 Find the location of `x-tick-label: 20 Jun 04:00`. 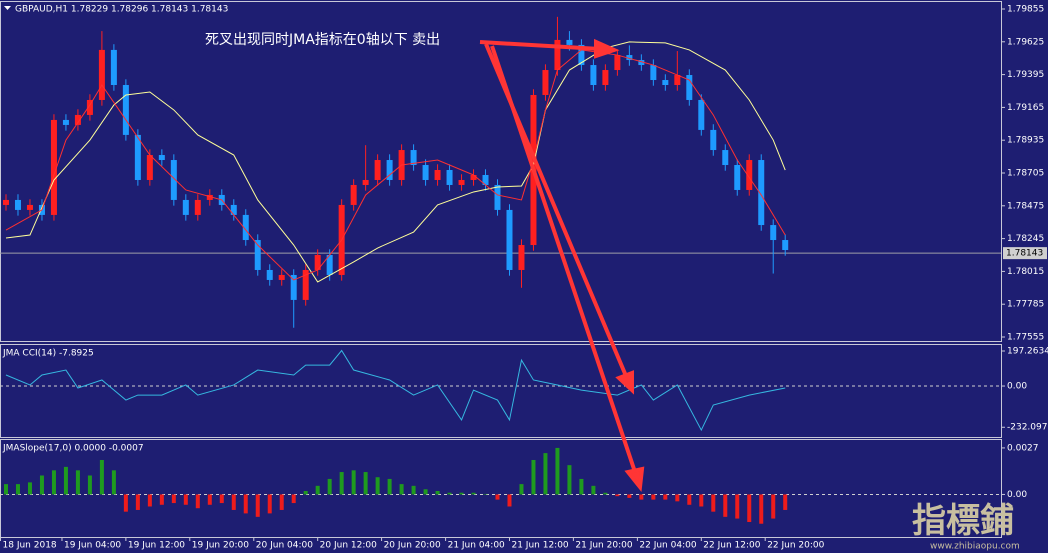

x-tick-label: 20 Jun 04:00 is located at coordinates (284, 546).